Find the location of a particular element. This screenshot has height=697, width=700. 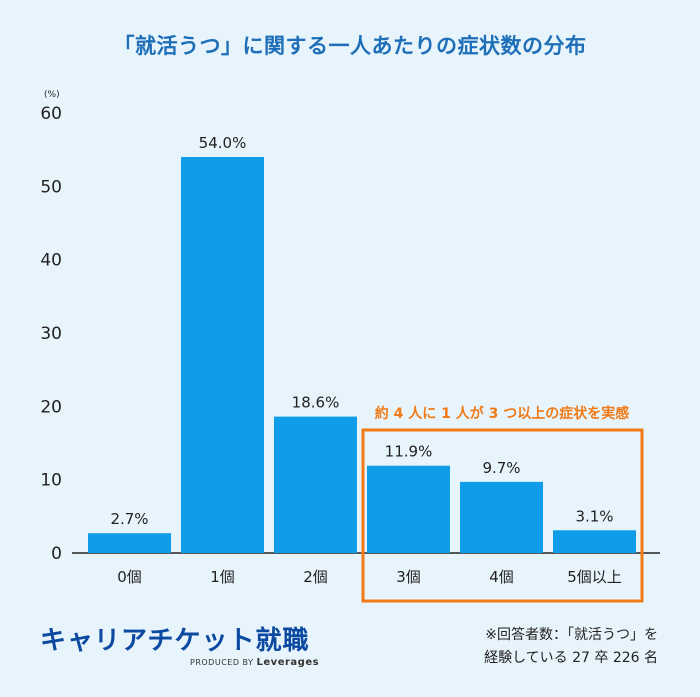

x-tick-label-0: 0個 is located at coordinates (129, 577).